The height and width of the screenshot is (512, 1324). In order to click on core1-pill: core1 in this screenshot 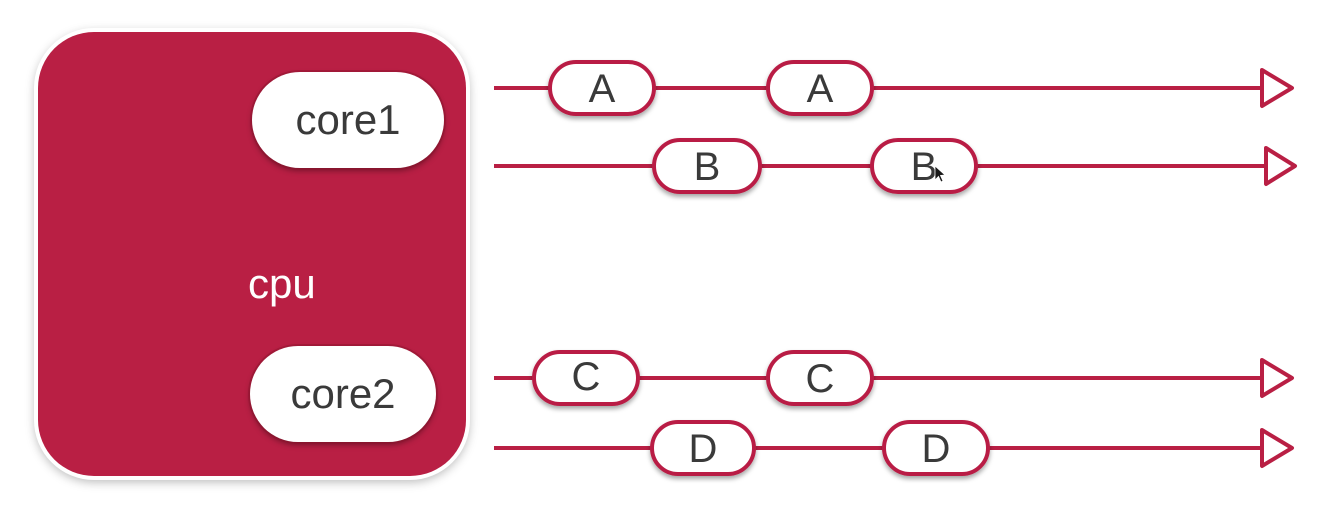, I will do `click(348, 120)`.